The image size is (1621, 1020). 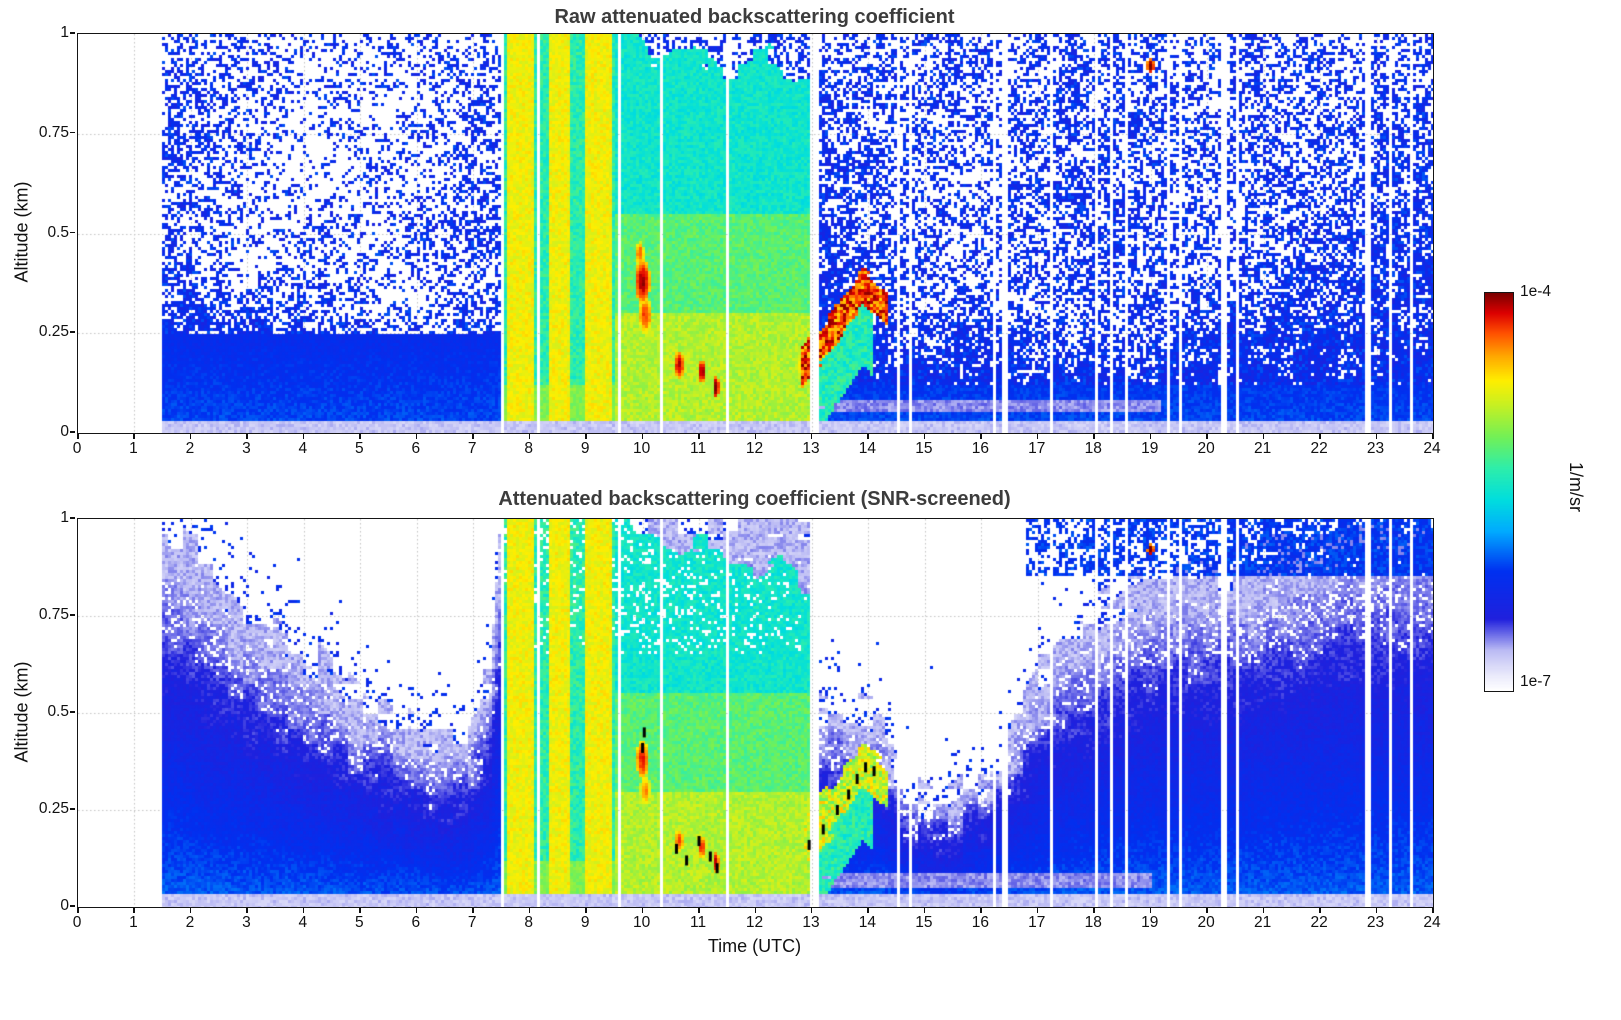 I want to click on colorbar-max-label: 1e-4, so click(x=1536, y=291).